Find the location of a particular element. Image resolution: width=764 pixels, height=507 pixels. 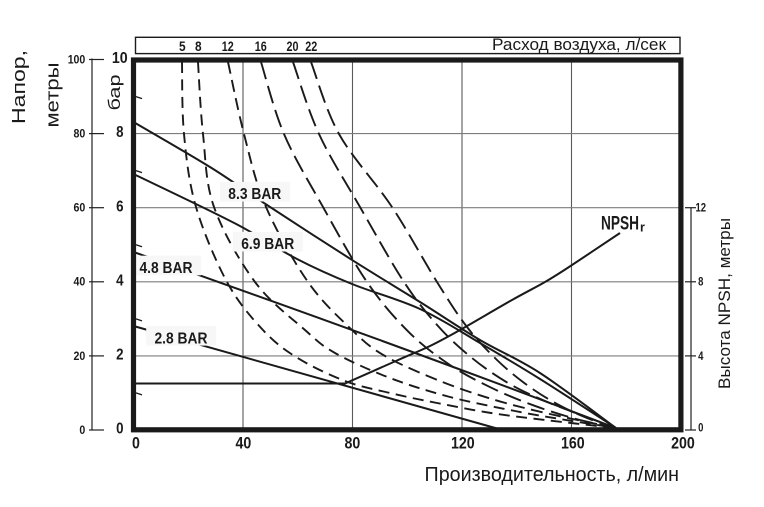

svg-text: Высота NPSH, метры is located at coordinates (724, 303).